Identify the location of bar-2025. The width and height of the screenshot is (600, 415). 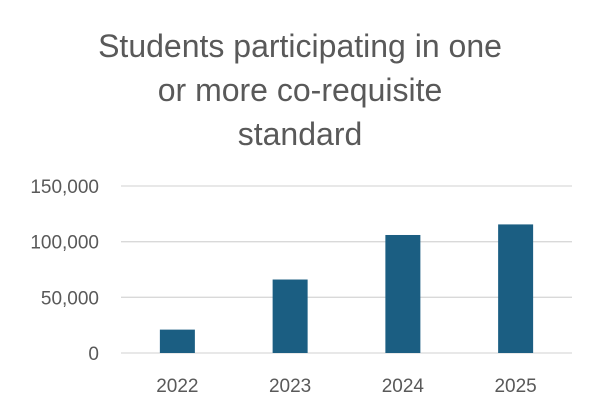
(516, 288).